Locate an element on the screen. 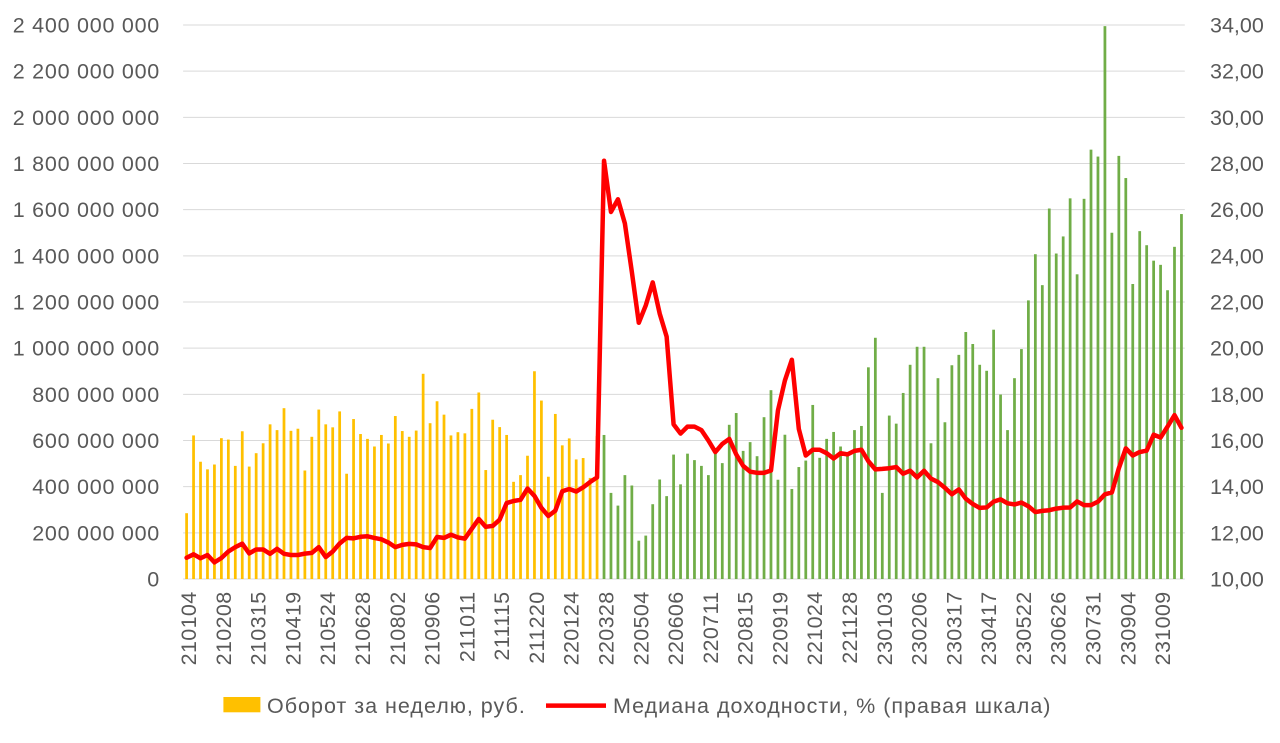  svg-text: 1 600 000 000 is located at coordinates (86, 210).